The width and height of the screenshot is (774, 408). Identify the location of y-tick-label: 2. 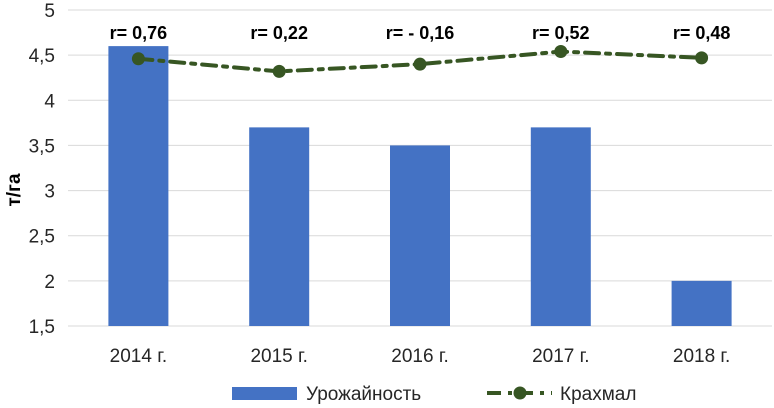
(49, 282).